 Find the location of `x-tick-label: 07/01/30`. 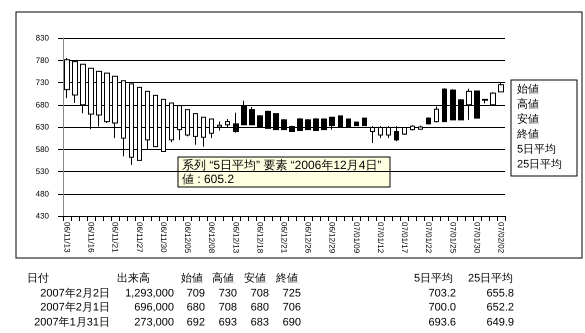

x-tick-label: 07/01/30 is located at coordinates (477, 238).